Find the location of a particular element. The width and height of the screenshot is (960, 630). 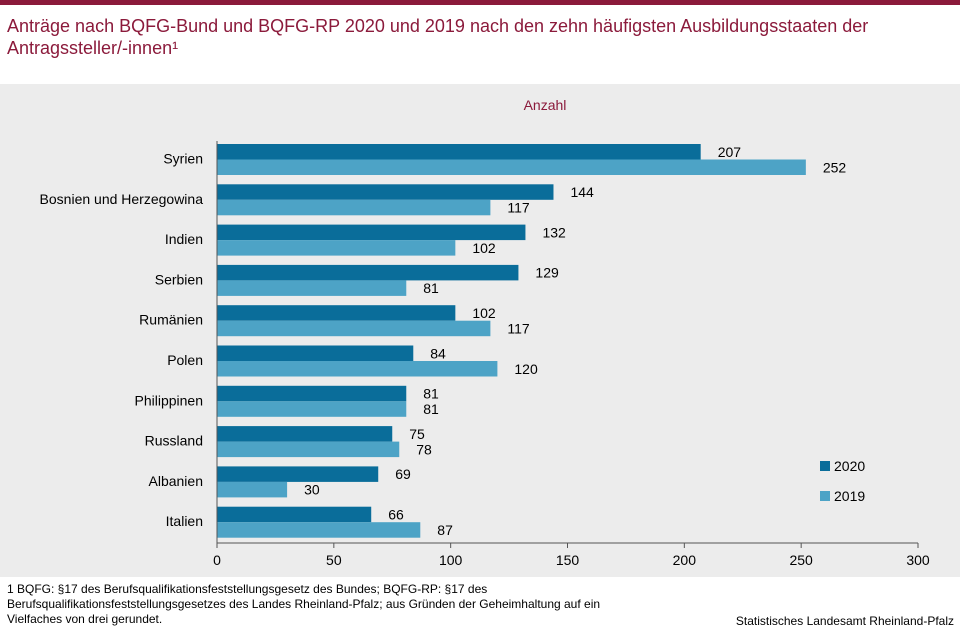

data-label: 66 is located at coordinates (396, 514).